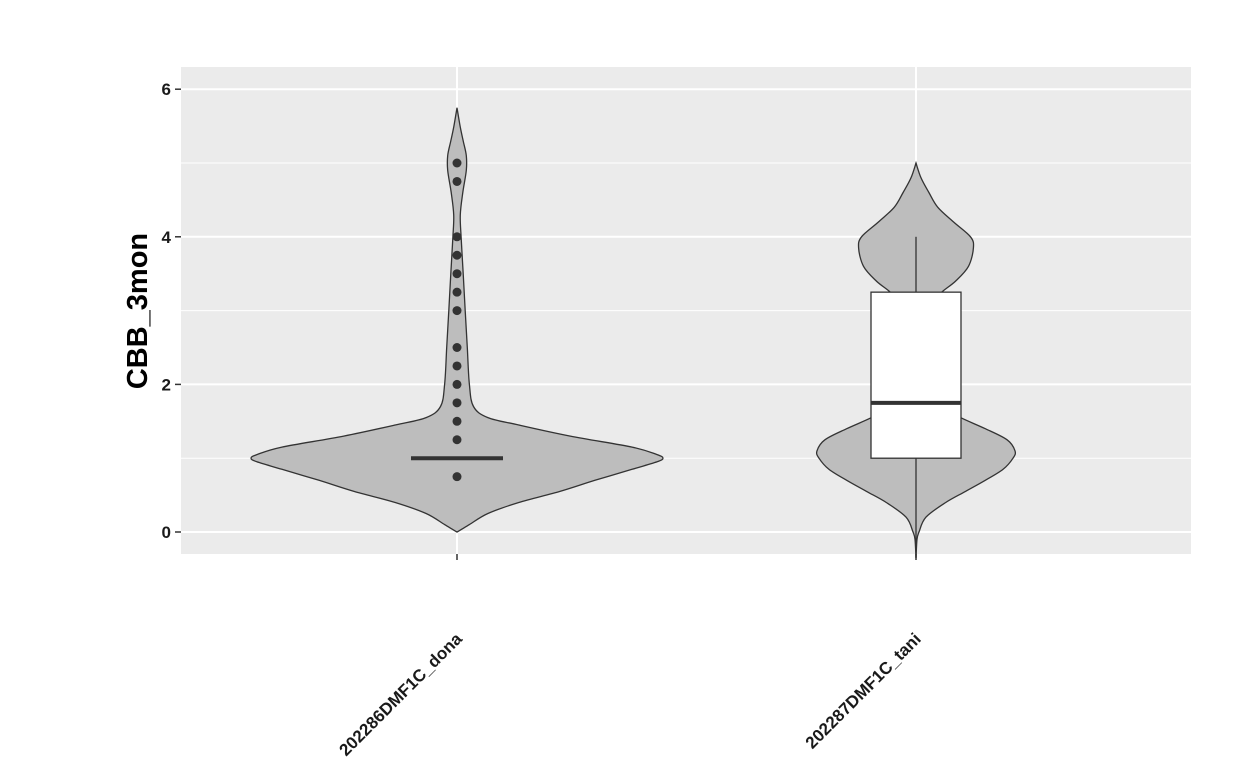 The width and height of the screenshot is (1259, 778). Describe the element at coordinates (166, 532) in the screenshot. I see `y-tick-label: 0` at that location.